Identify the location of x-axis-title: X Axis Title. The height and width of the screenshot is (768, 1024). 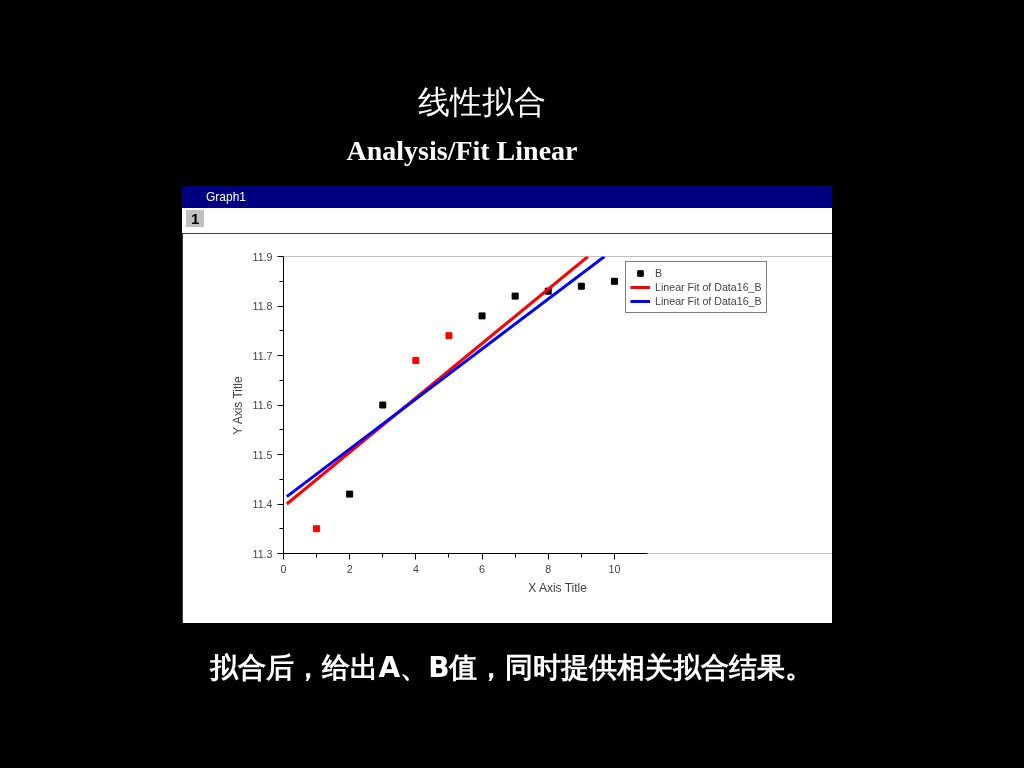
(558, 587).